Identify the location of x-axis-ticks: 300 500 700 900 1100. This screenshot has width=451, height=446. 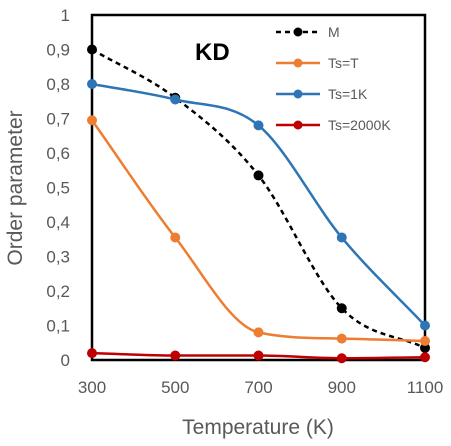
(260, 387).